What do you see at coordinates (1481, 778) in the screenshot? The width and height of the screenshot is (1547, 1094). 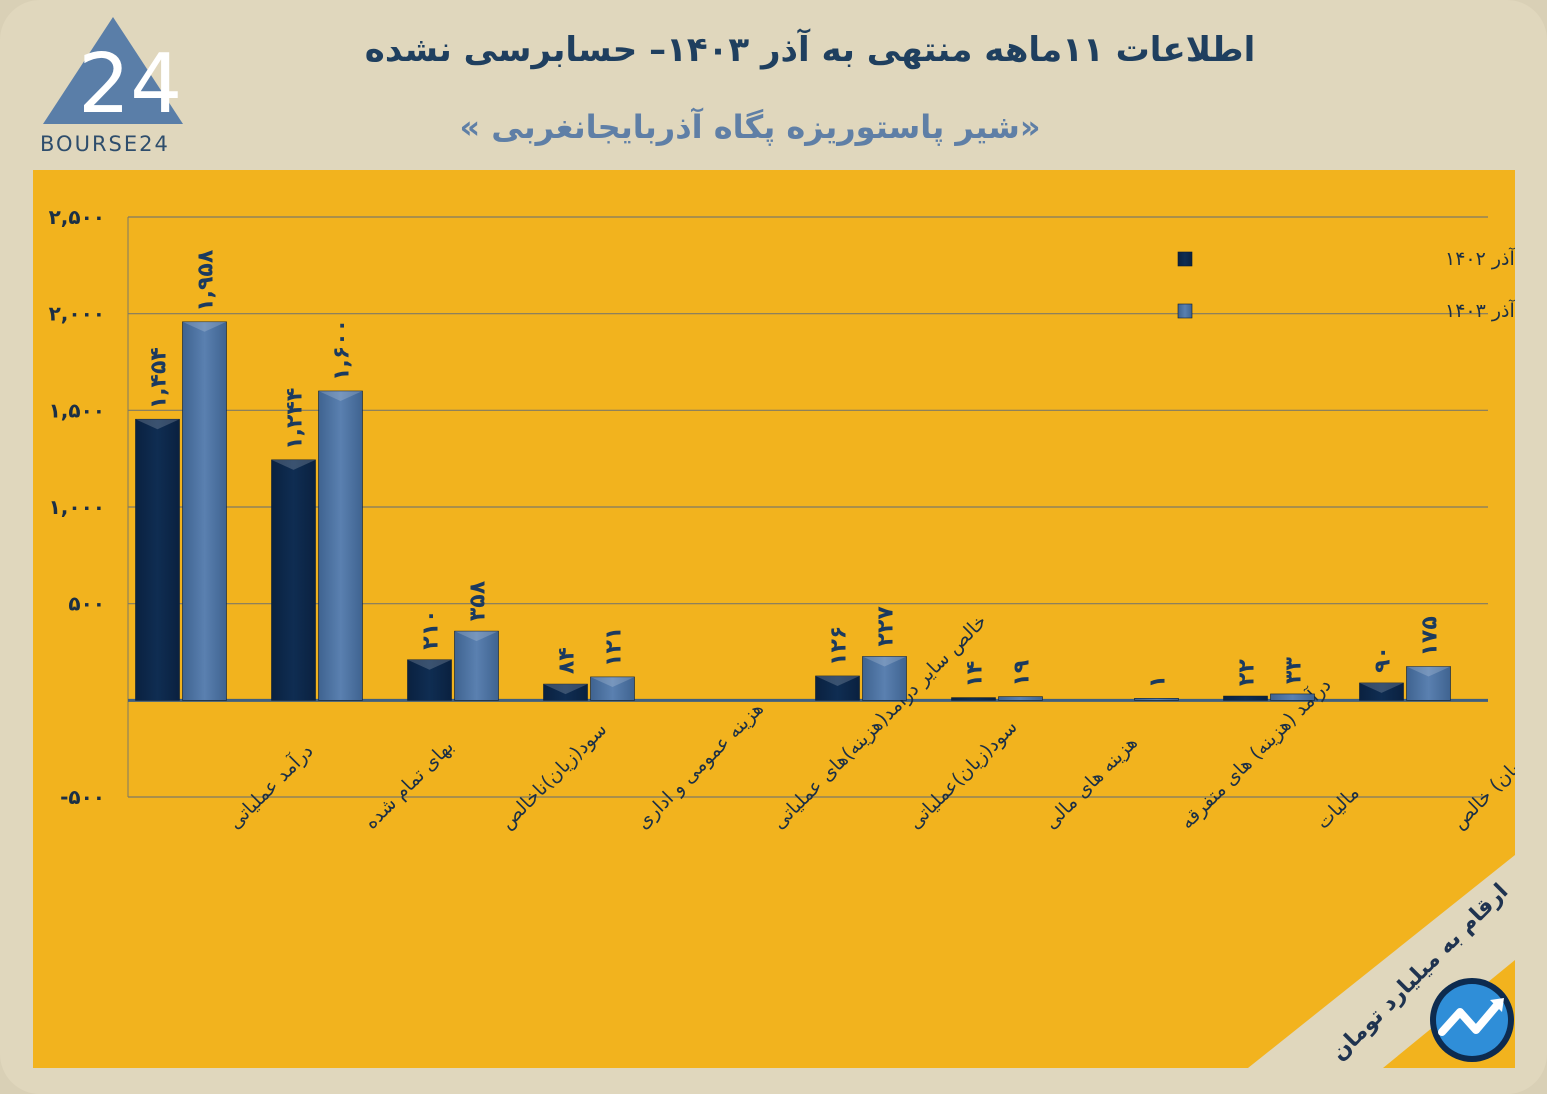 I see `category-label: سود(زیان) خالص` at bounding box center [1481, 778].